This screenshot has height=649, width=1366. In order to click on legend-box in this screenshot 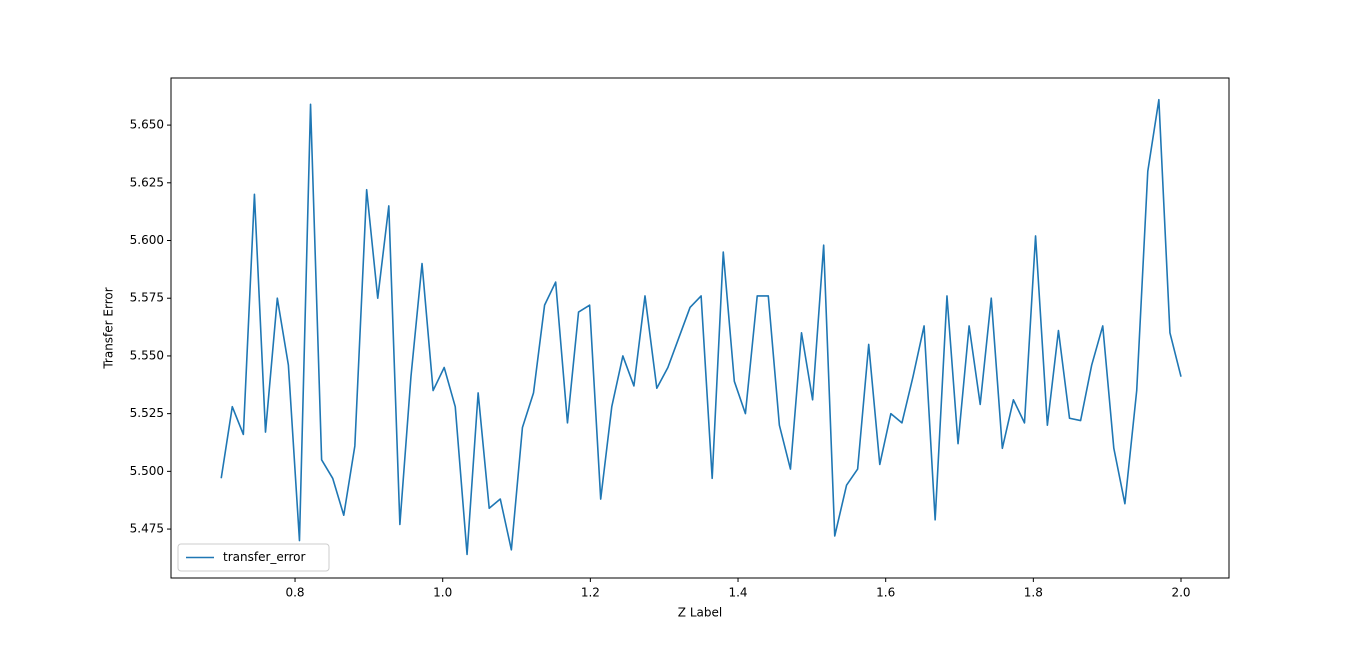, I will do `click(253, 557)`.